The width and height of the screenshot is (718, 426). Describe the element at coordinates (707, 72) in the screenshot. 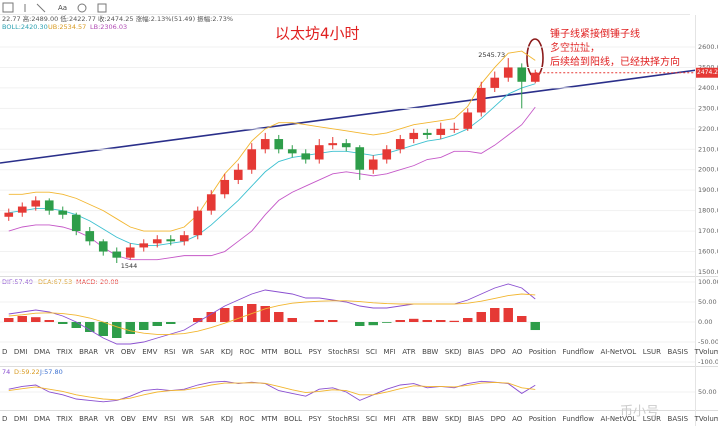

I see `price-tag` at that location.